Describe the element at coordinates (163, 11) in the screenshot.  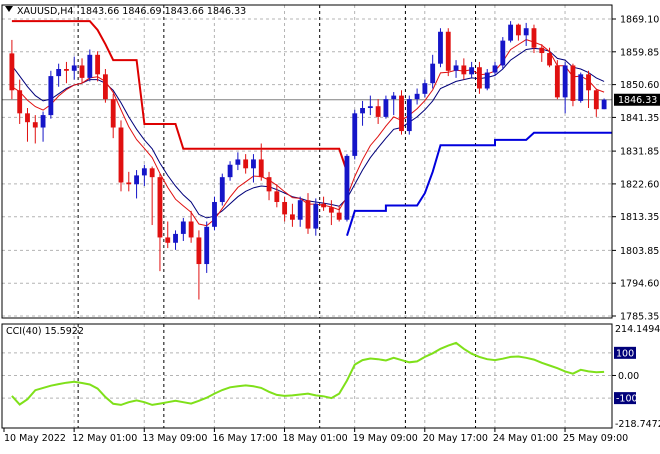
I see `ohlc-values: 1843.66 1846.69 1843.66 1846.33` at that location.